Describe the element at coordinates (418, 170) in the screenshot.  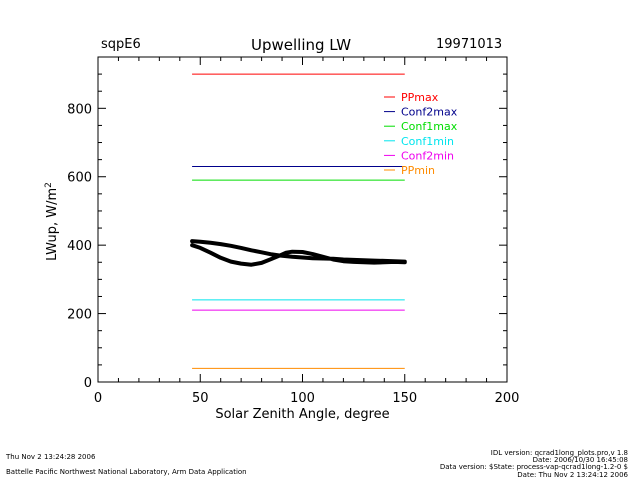
I see `legend-entry: PPmin` at that location.